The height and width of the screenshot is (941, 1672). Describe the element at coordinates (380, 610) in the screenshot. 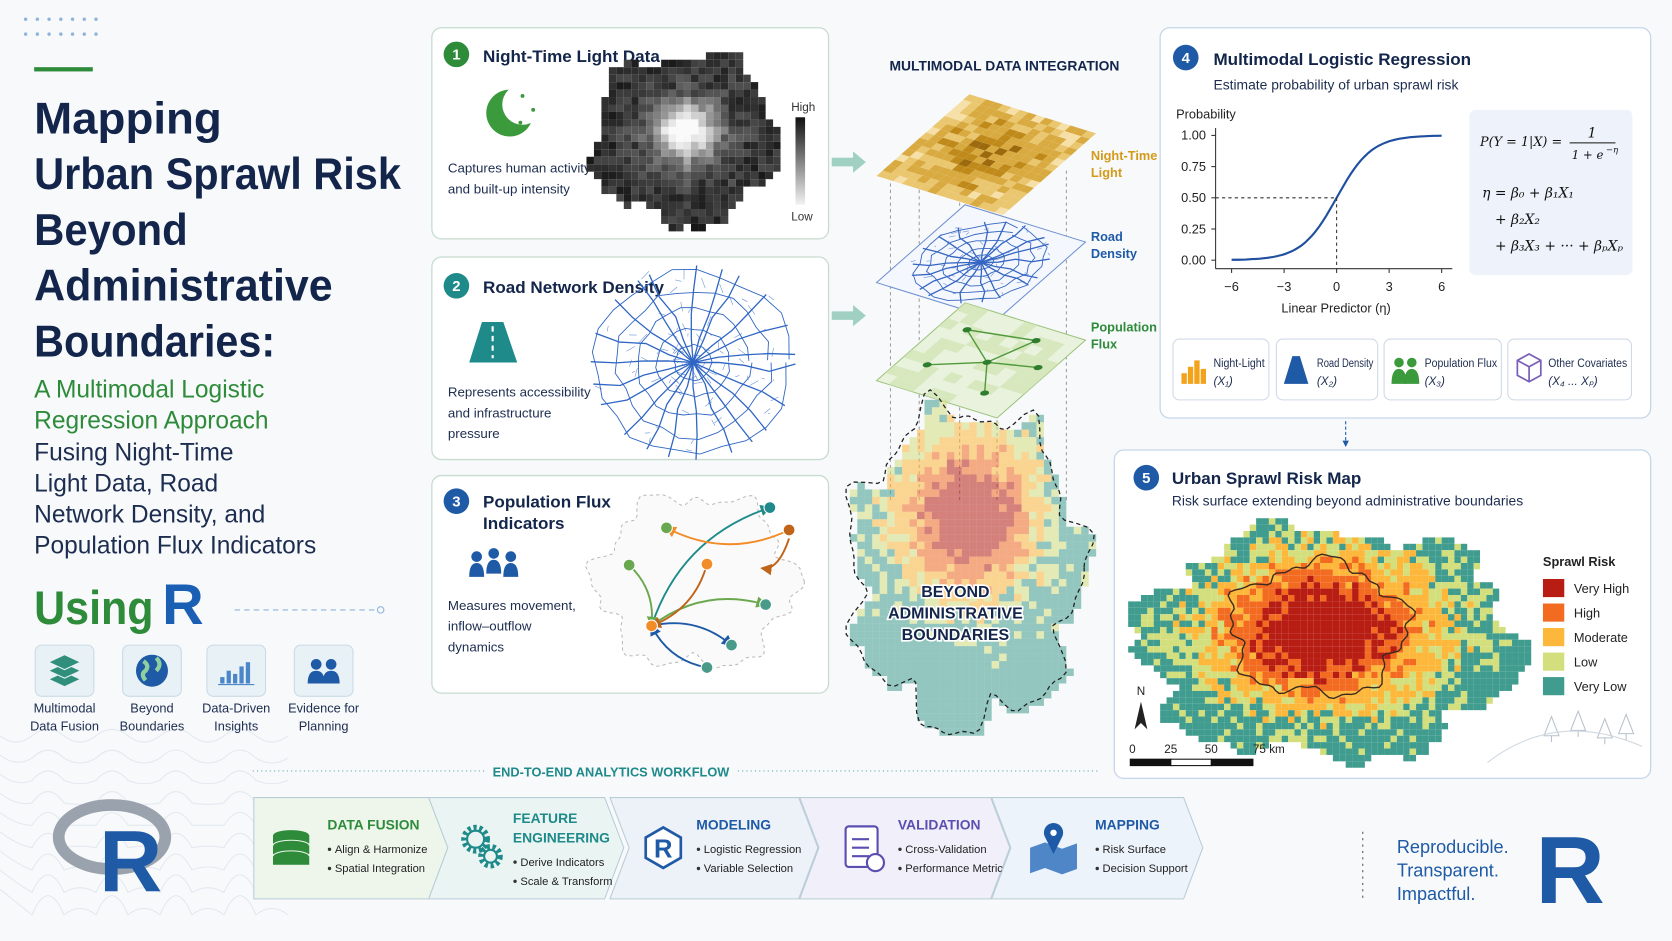

I see `connector-end` at that location.